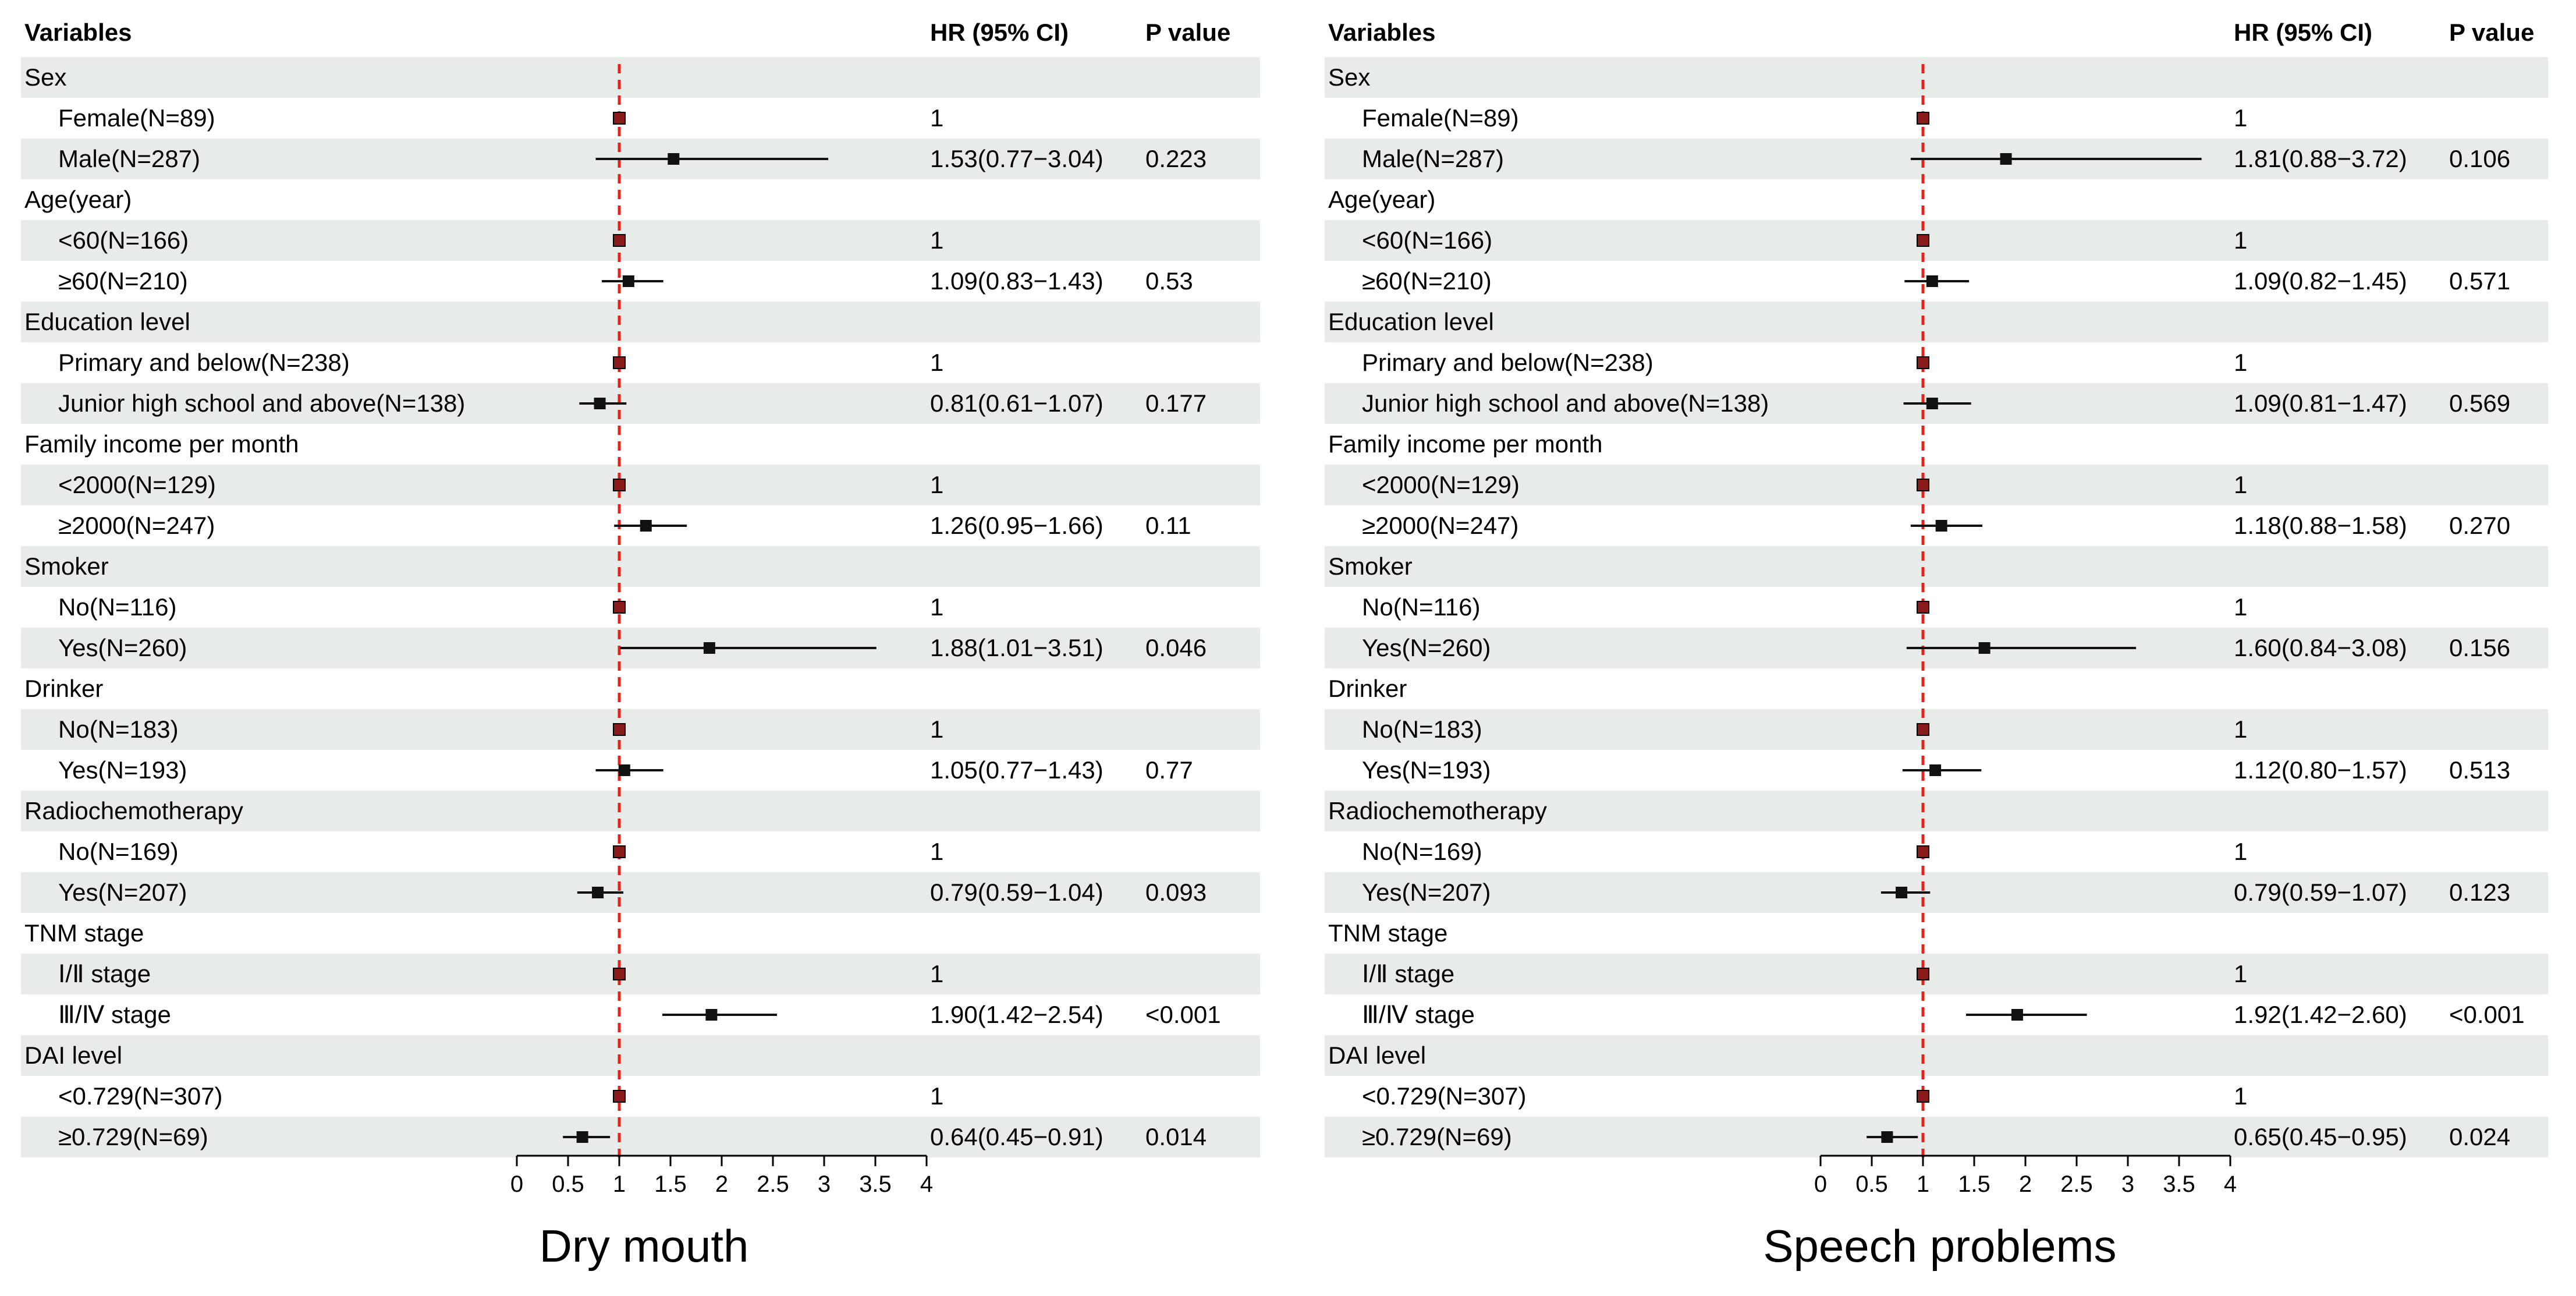  What do you see at coordinates (568, 1184) in the screenshot?
I see `x-axis-tick-label: 0.5` at bounding box center [568, 1184].